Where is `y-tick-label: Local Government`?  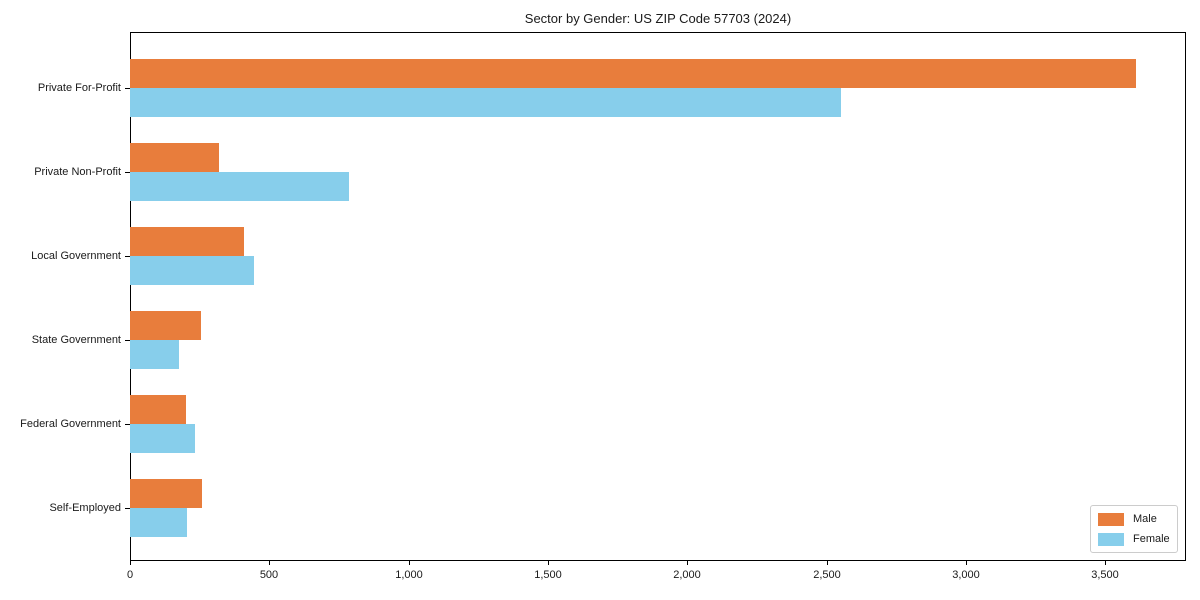 y-tick-label: Local Government is located at coordinates (76, 256).